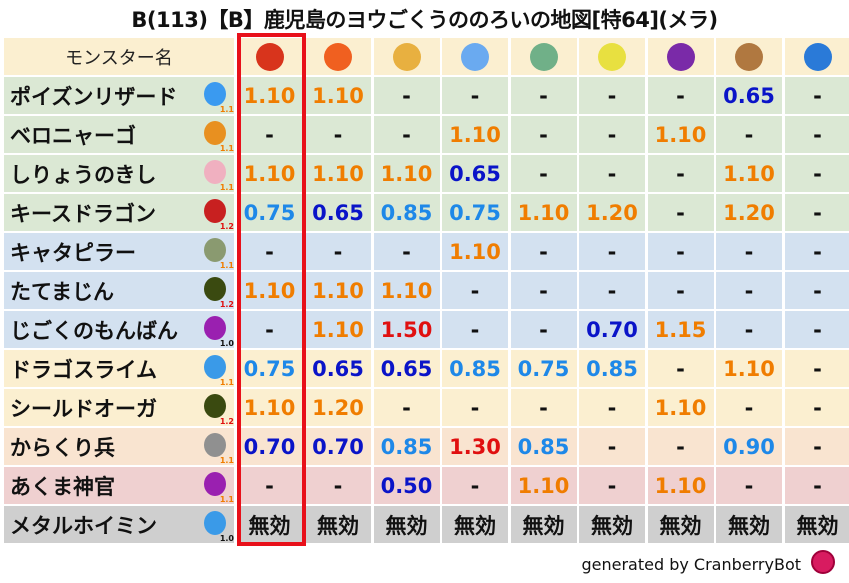 The image size is (849, 583). I want to click on resistance-value: 1.30, so click(475, 446).